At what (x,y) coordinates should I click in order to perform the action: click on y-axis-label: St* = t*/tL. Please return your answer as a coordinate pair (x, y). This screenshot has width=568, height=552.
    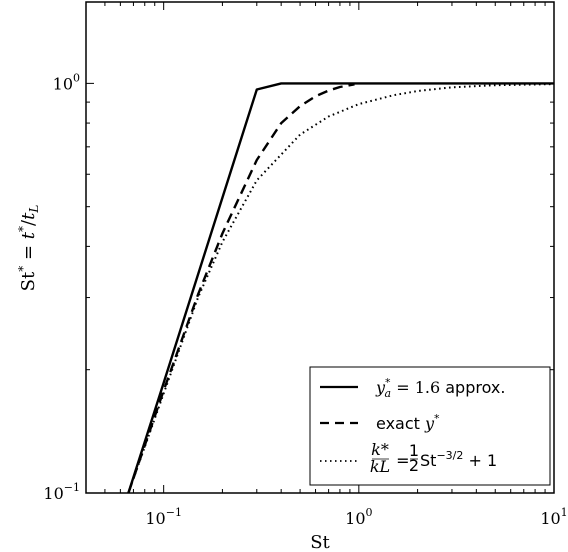
    Looking at the image, I should click on (28, 248).